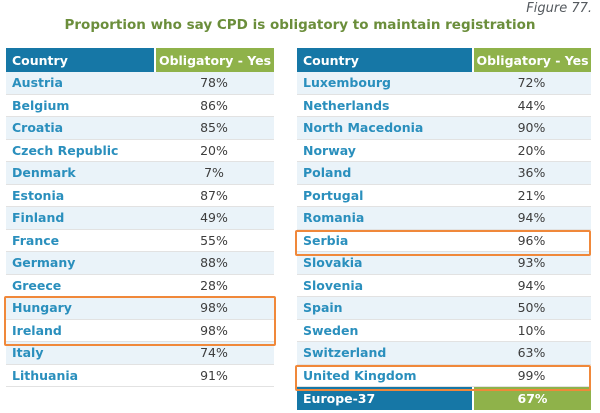 The image size is (600, 413). What do you see at coordinates (80, 308) in the screenshot?
I see `country-cell: Hungary` at bounding box center [80, 308].